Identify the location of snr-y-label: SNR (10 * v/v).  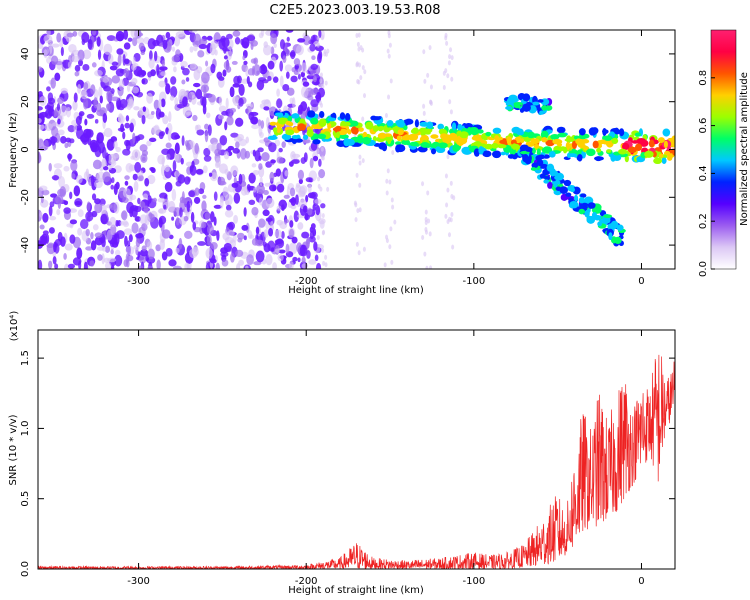
(13, 449).